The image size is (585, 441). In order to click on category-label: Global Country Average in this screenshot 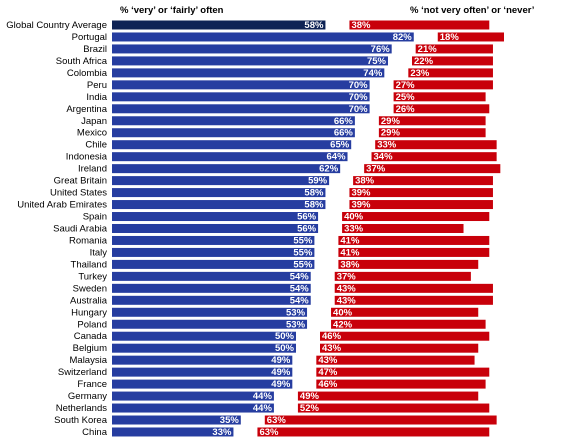, I will do `click(56, 25)`.